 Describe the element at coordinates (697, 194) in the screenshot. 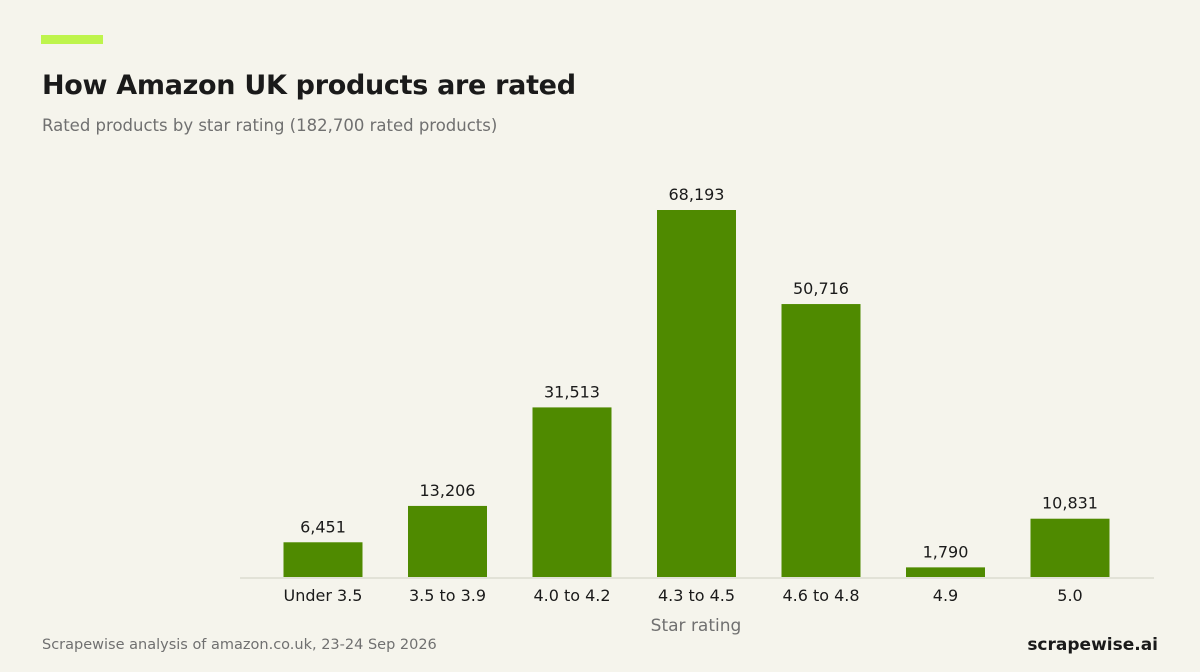

I see `bar-value-label: 68,193` at that location.